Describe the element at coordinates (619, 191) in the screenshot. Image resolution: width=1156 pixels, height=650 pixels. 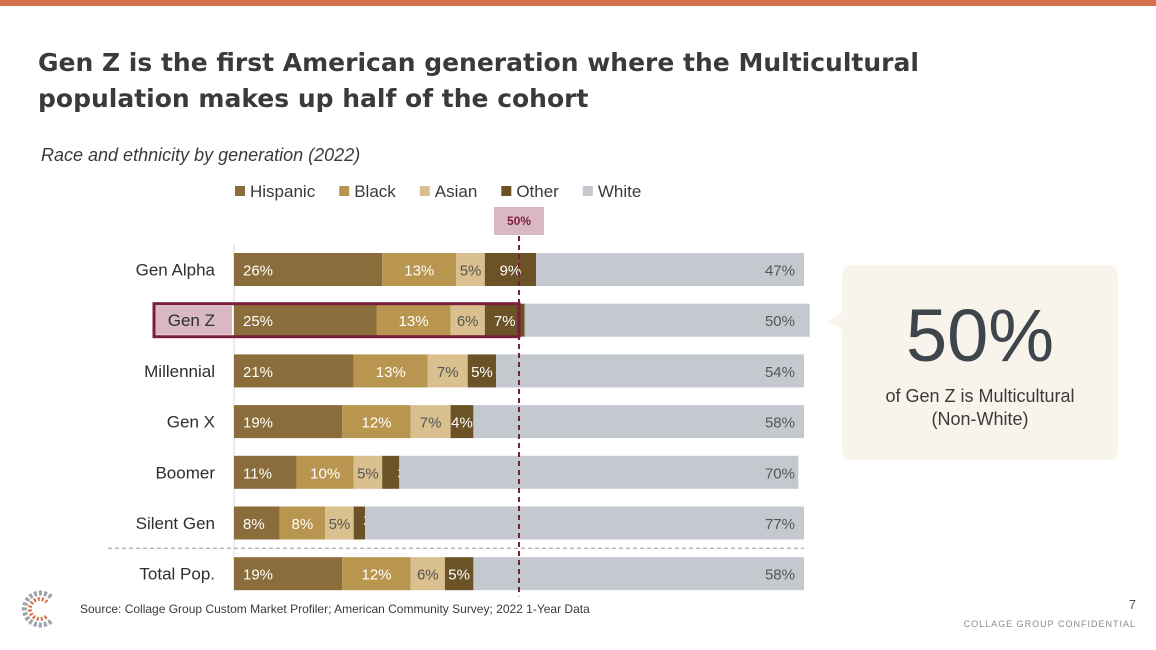
I see `legend-label-white: White` at that location.